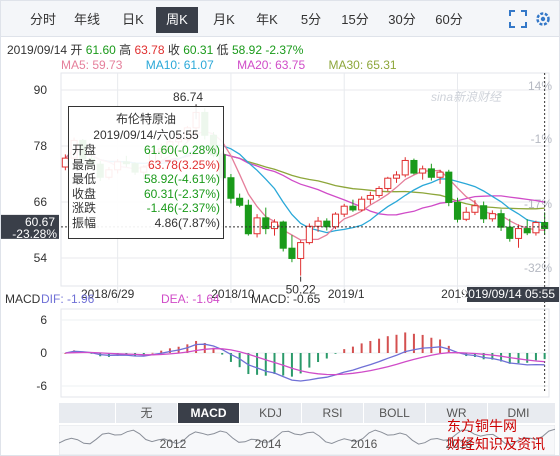  What do you see at coordinates (543, 19) in the screenshot?
I see `gear-icon` at bounding box center [543, 19].